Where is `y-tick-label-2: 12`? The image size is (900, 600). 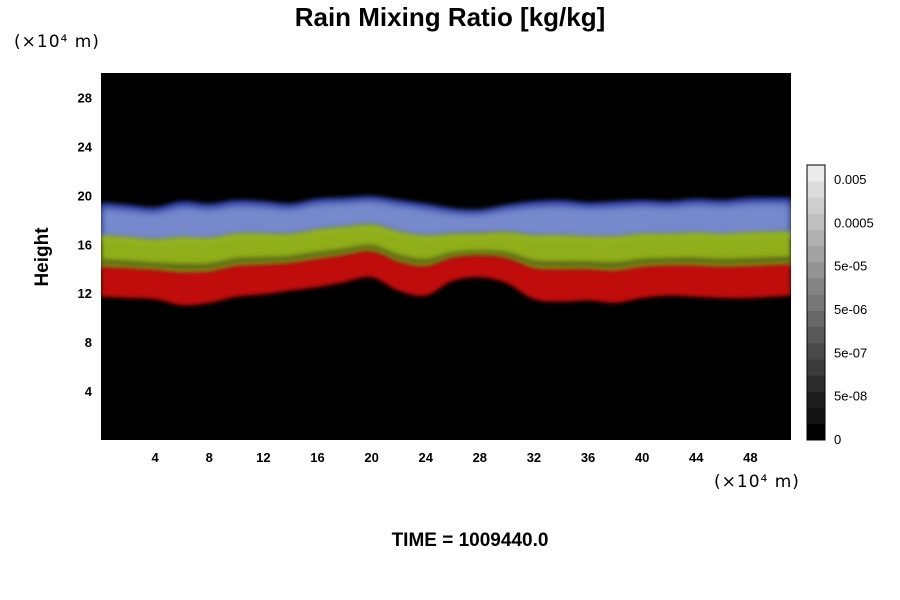
y-tick-label-2: 12 is located at coordinates (85, 293).